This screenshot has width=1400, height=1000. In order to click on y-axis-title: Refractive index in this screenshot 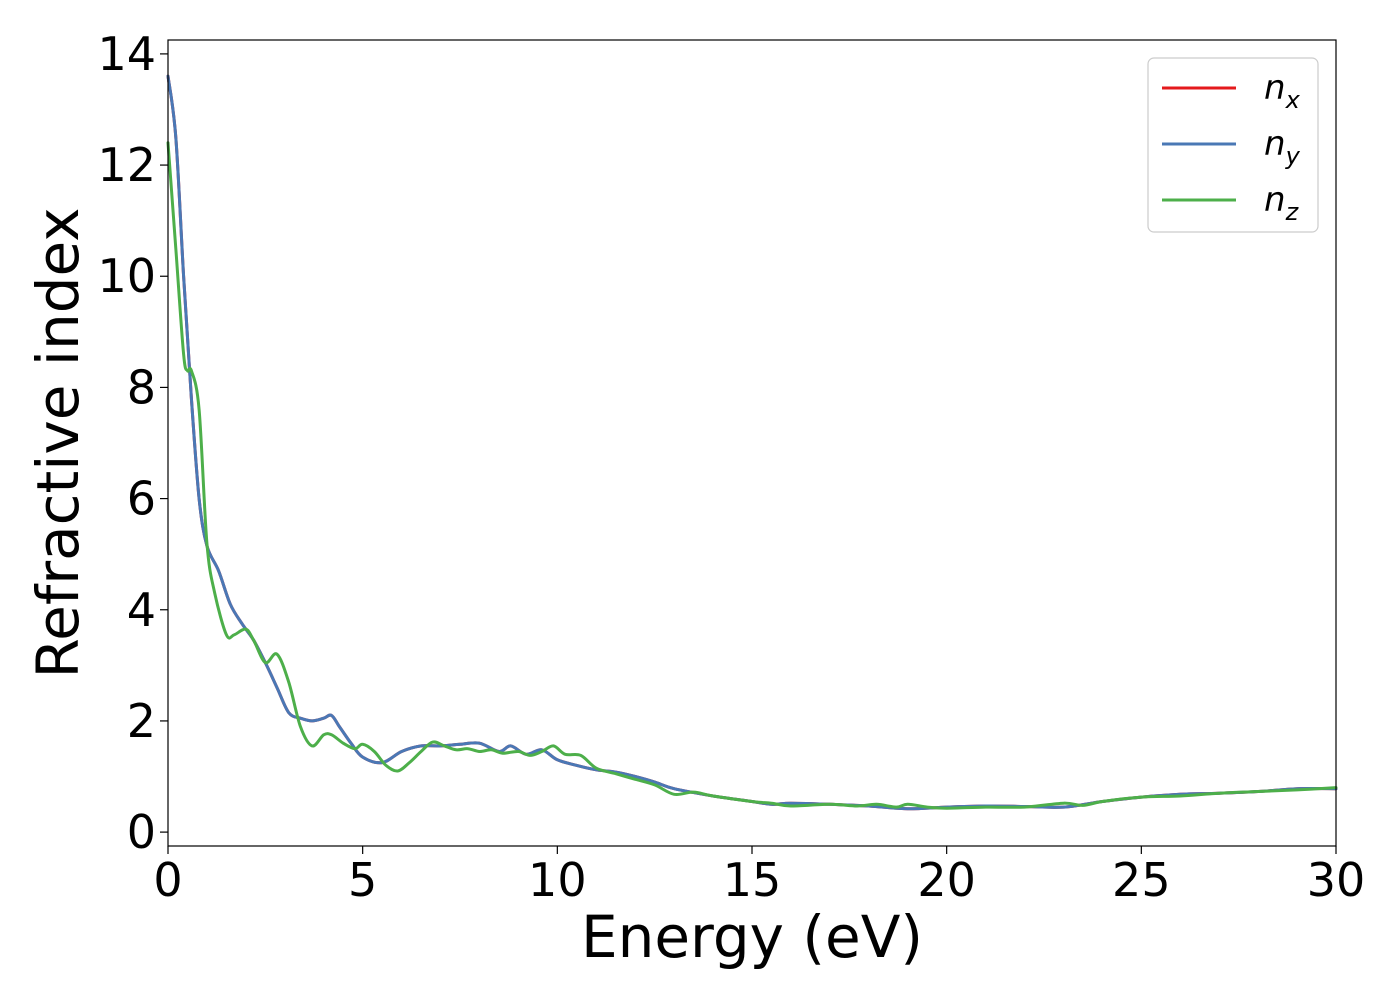, I will do `click(58, 442)`.